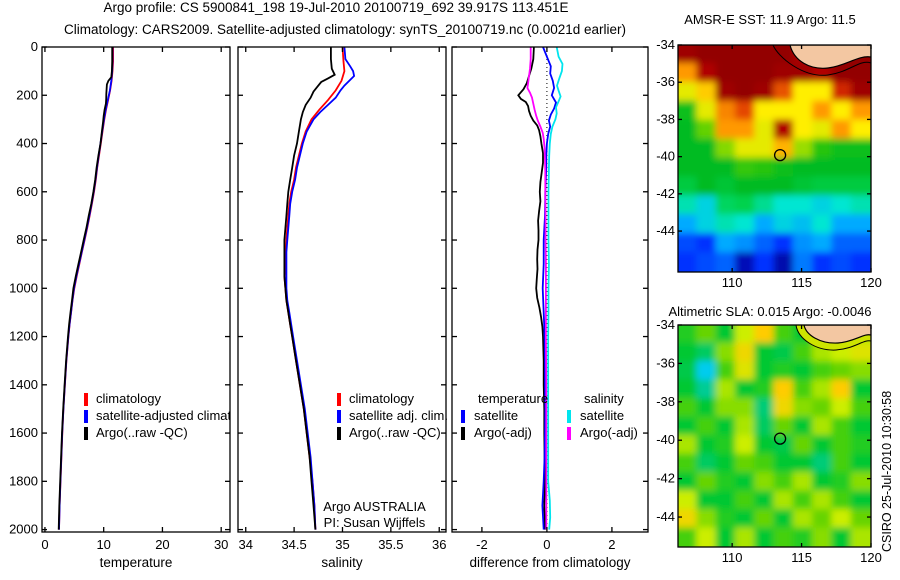 The image size is (900, 580). I want to click on x-tick-label: 30, so click(221, 544).